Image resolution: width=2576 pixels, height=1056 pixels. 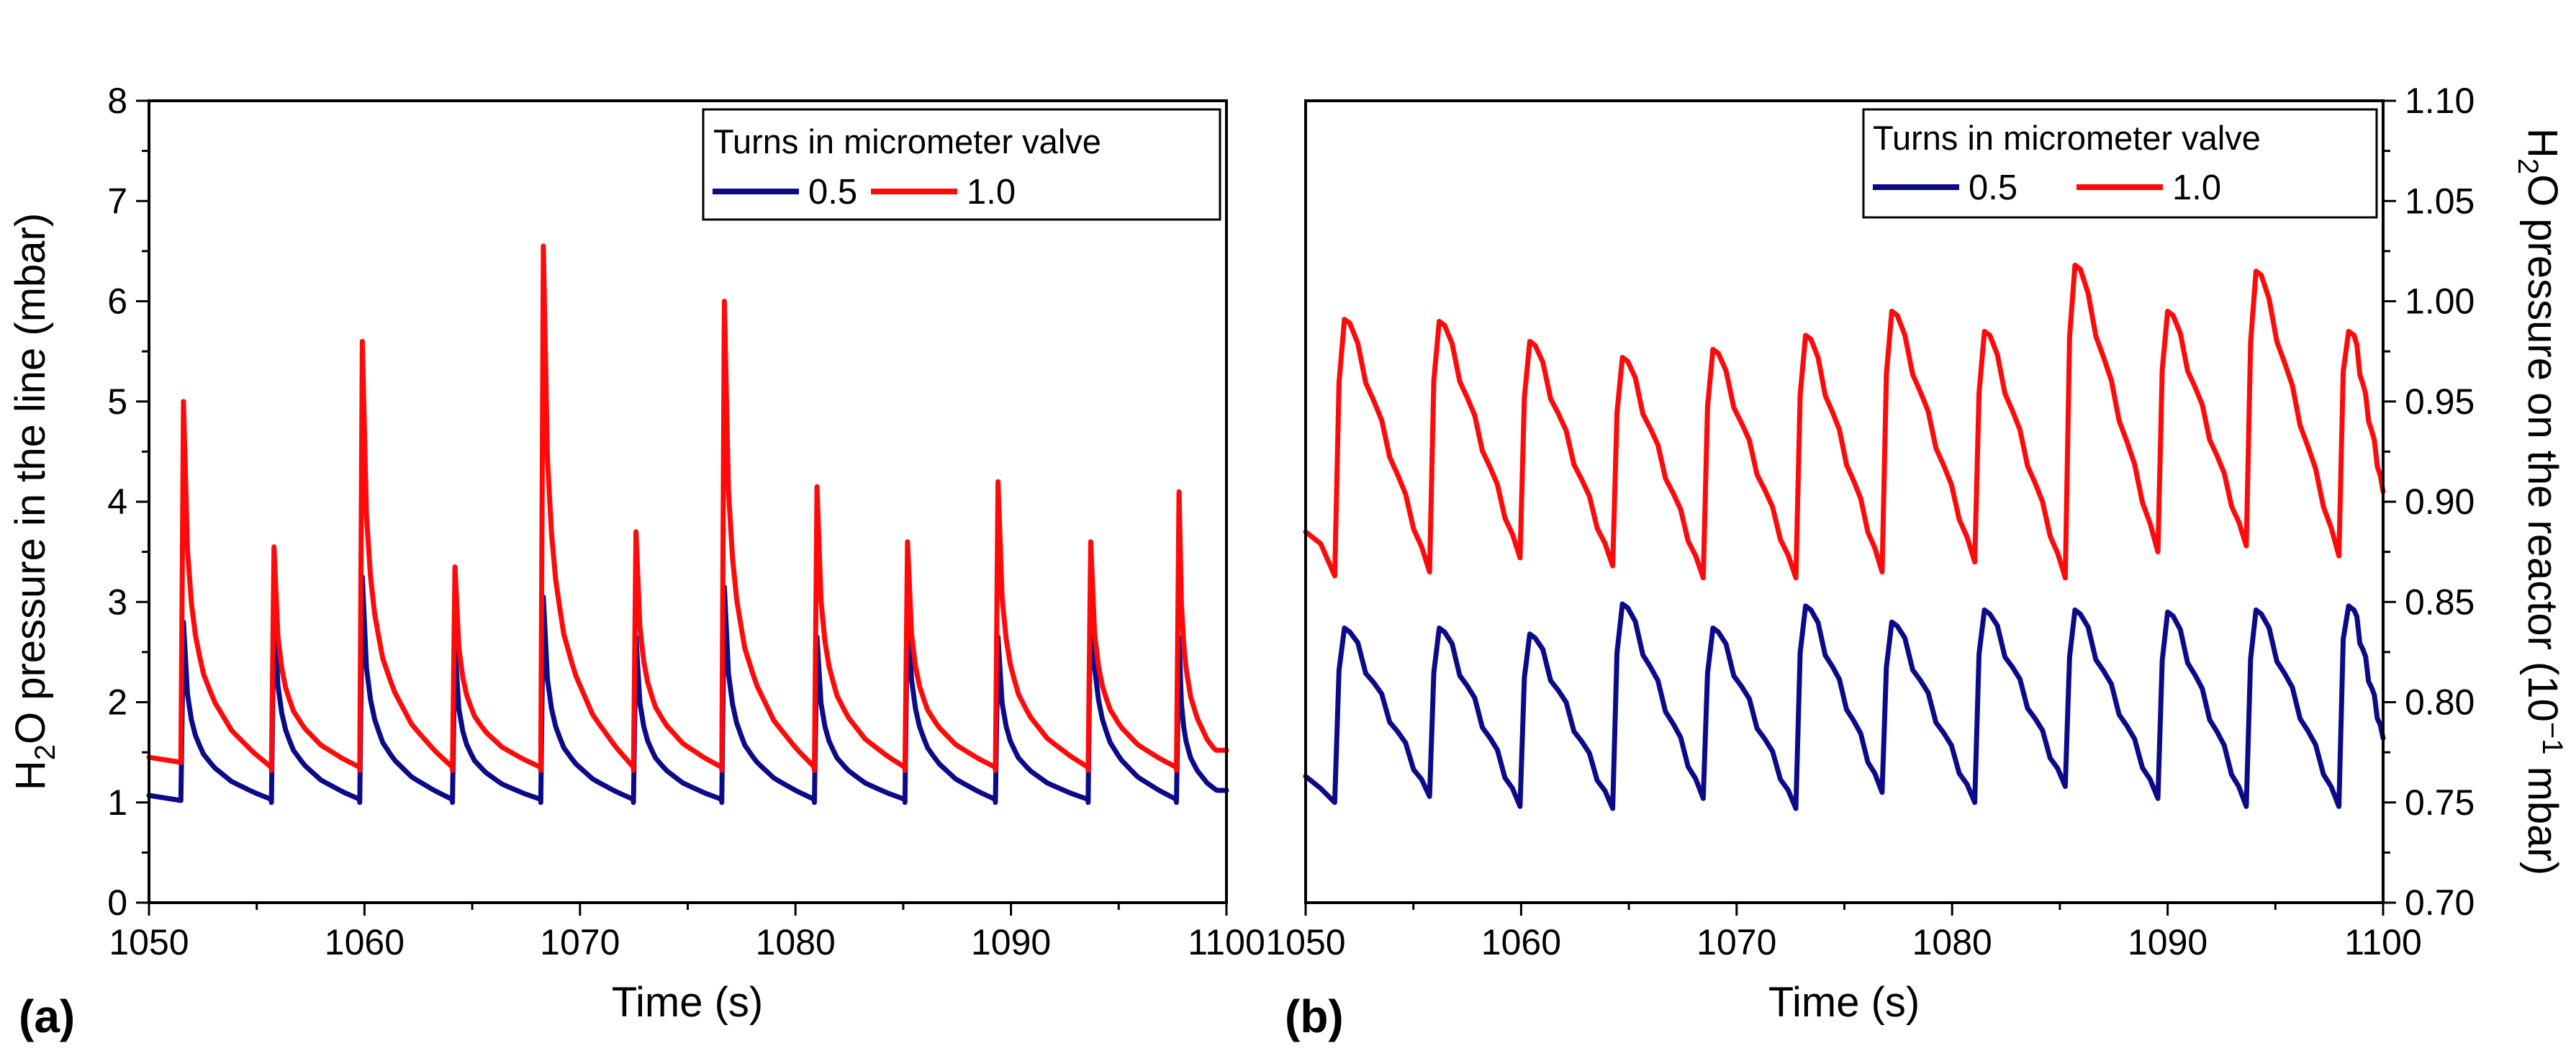 What do you see at coordinates (1011, 942) in the screenshot?
I see `panel-a-x-tick-label: 1090` at bounding box center [1011, 942].